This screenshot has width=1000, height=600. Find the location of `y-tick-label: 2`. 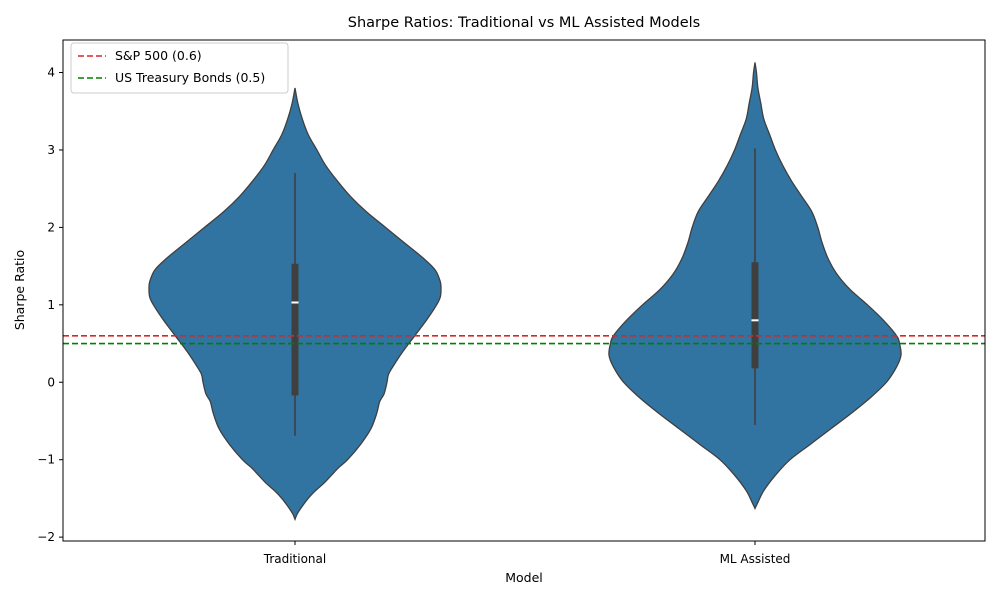

y-tick-label: 2 is located at coordinates (51, 227).